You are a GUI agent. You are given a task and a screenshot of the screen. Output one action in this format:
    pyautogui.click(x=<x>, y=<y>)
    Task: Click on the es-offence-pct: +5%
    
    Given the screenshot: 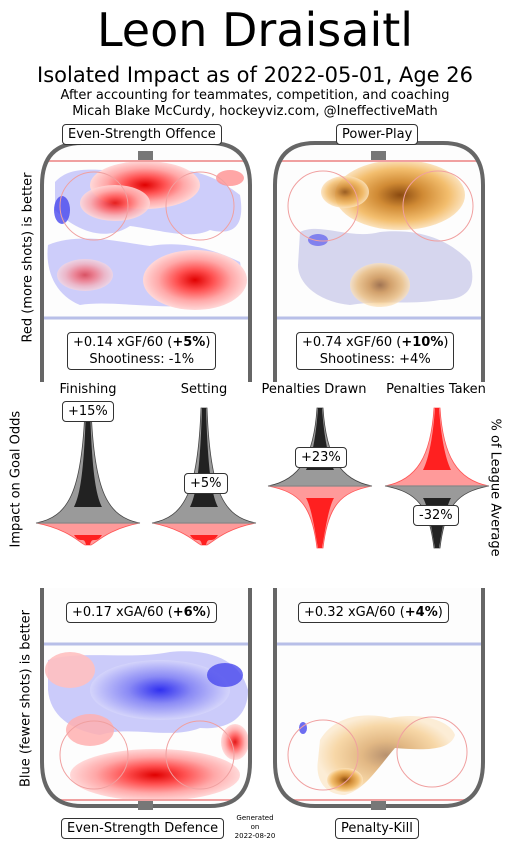 What is the action you would take?
    pyautogui.click(x=189, y=342)
    